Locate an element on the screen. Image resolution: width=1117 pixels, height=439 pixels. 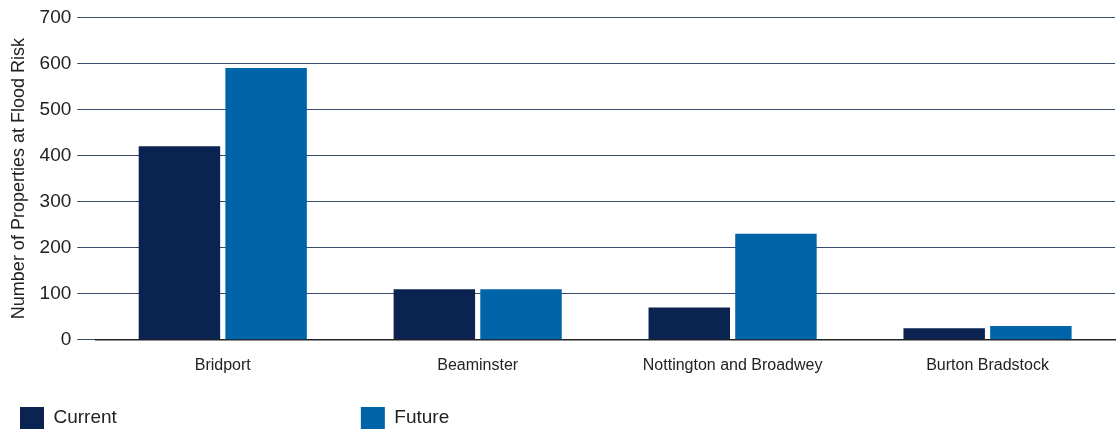
x-tick-label: Nottington and Broadwey is located at coordinates (732, 364).